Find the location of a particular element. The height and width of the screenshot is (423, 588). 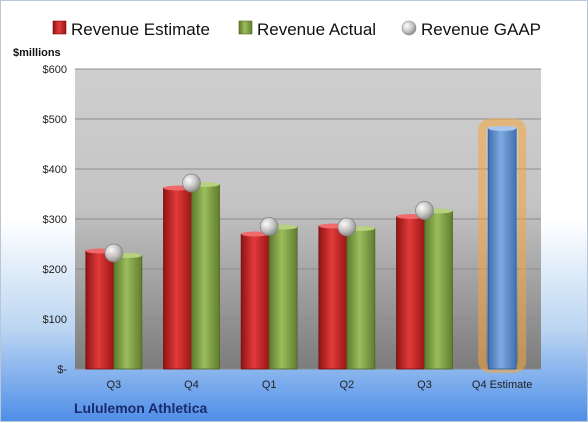

legend-swatch-actual is located at coordinates (245, 27).